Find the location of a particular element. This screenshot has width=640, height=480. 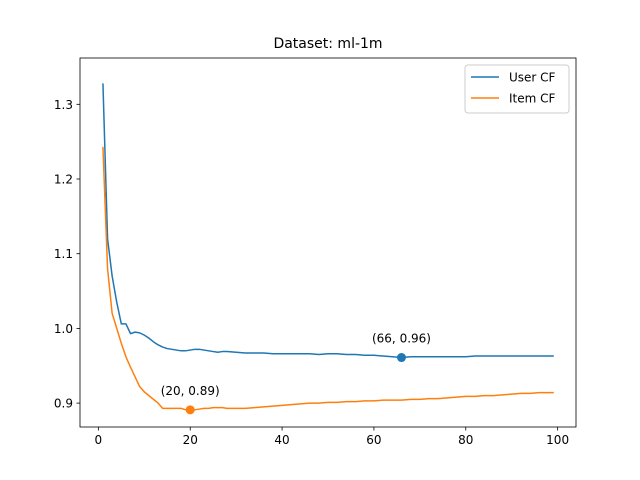

legend-label-0: User CF is located at coordinates (532, 78).